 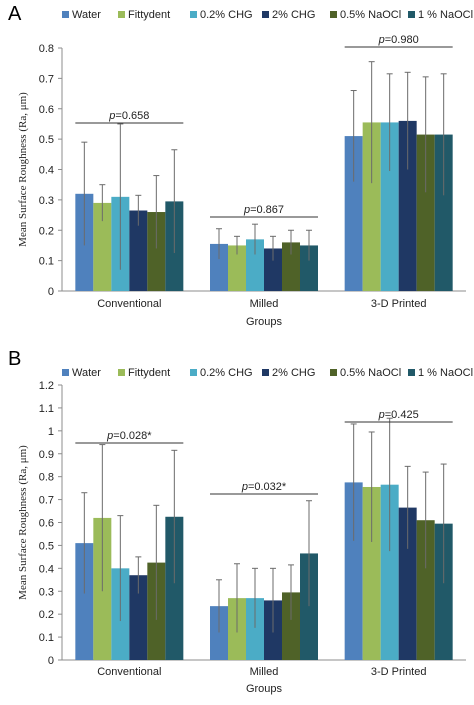 I want to click on p-value-label: p=0.032*, so click(x=264, y=487).